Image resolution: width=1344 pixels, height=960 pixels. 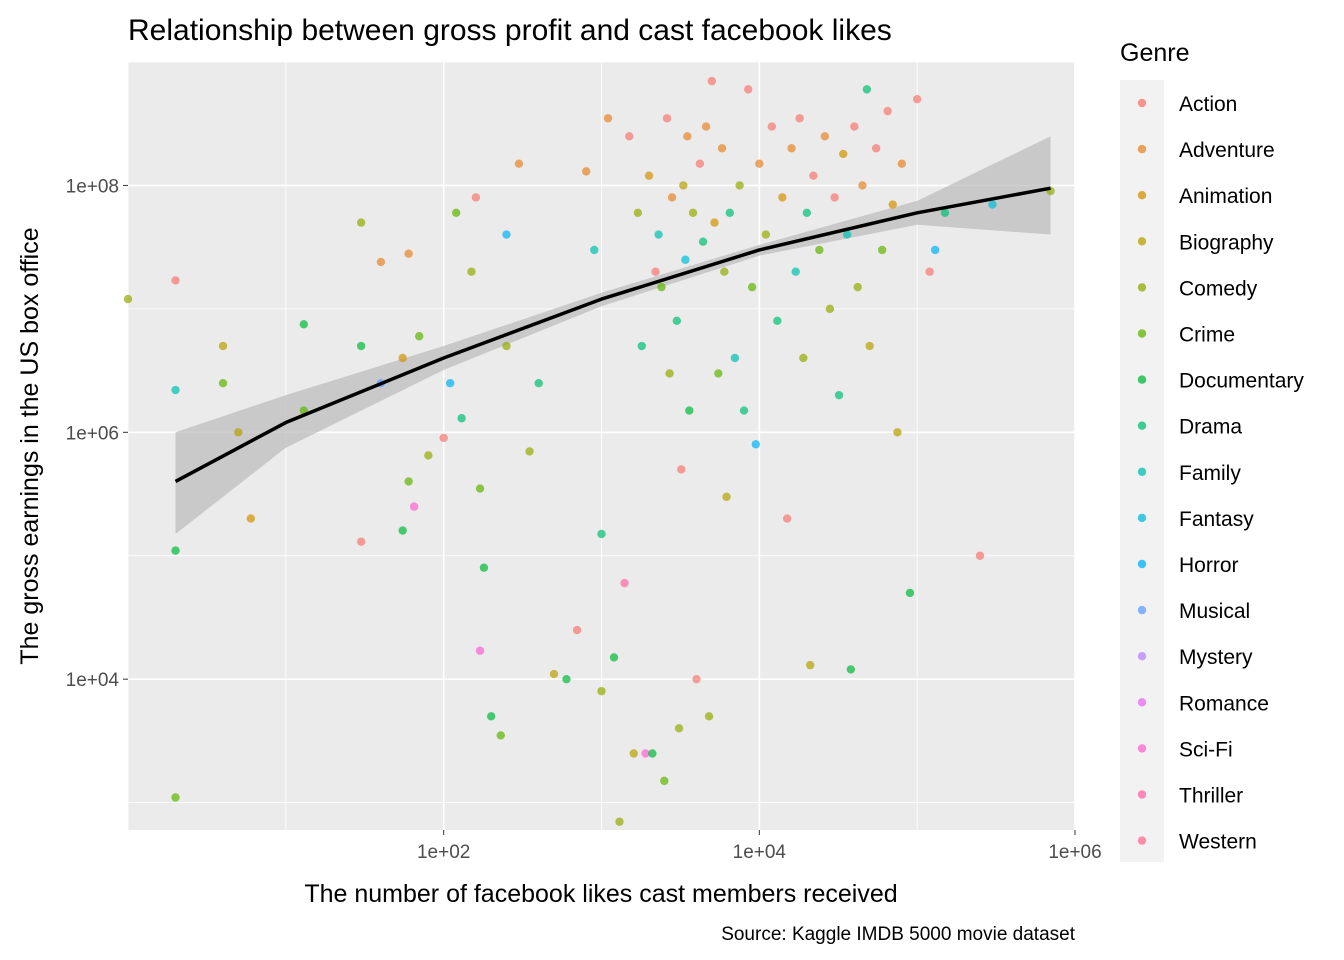 I want to click on legend-label: Action, so click(x=1208, y=104).